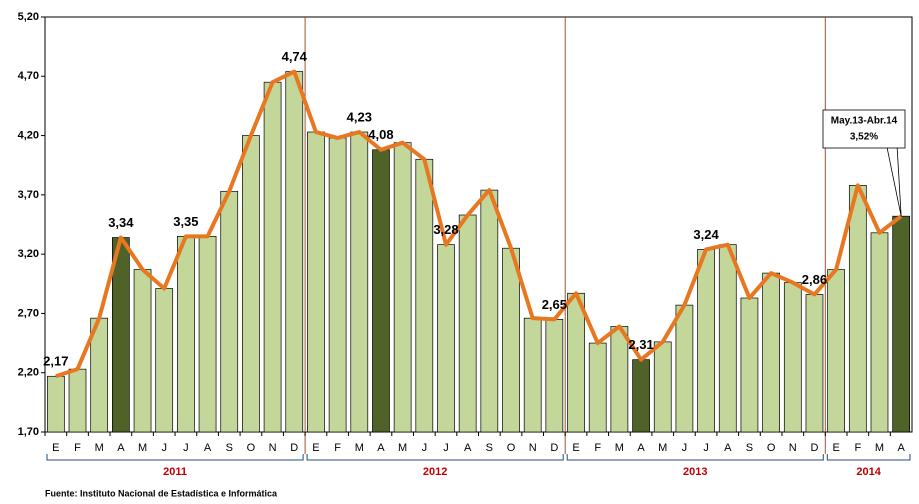 This screenshot has height=504, width=919. What do you see at coordinates (28, 432) in the screenshot?
I see `y-tick-label: 1,70` at bounding box center [28, 432].